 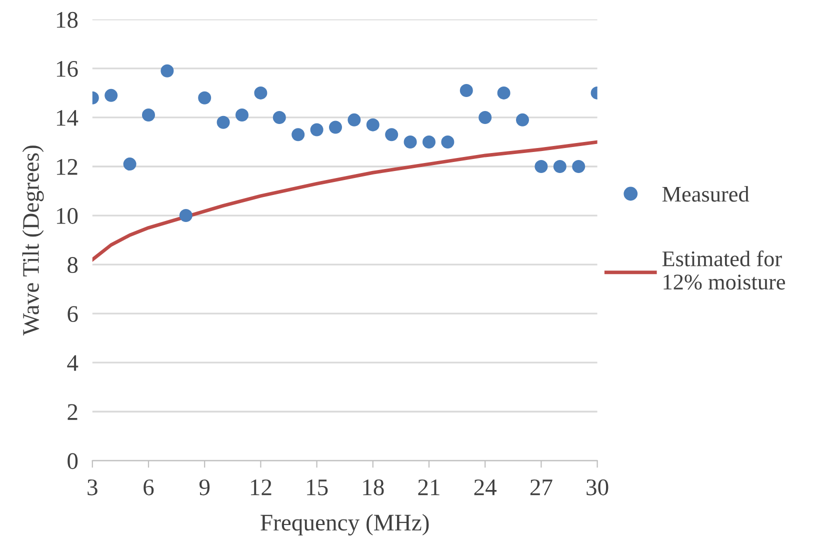 I want to click on x-tick-label: 15, so click(x=317, y=488).